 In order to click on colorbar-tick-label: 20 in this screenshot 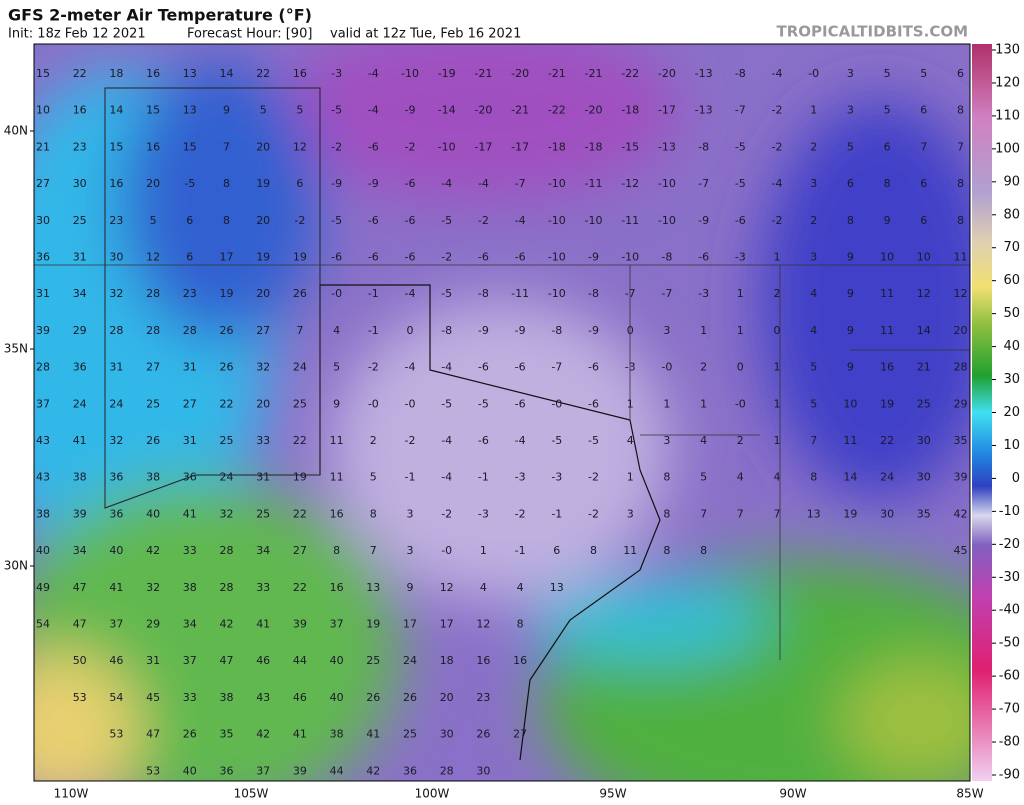, I will do `click(1011, 412)`.